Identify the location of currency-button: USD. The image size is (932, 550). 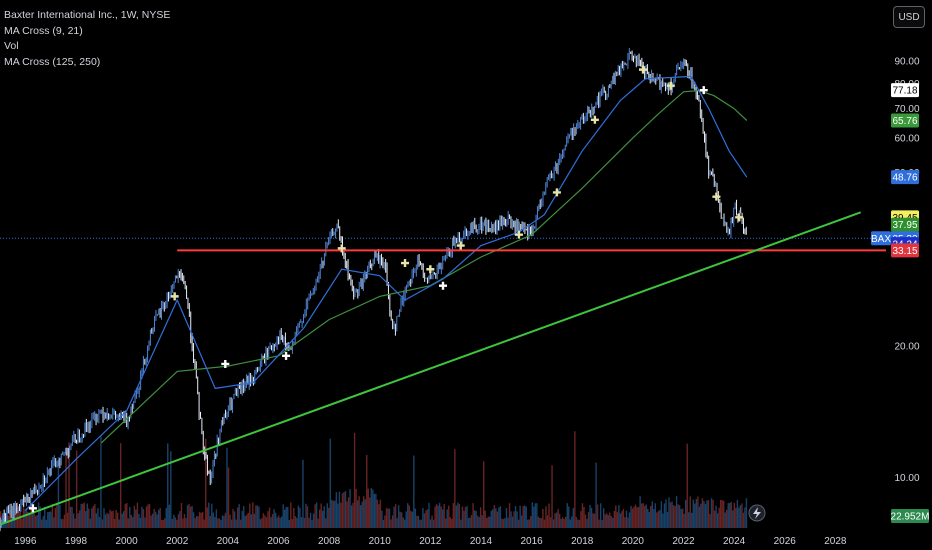
(909, 17).